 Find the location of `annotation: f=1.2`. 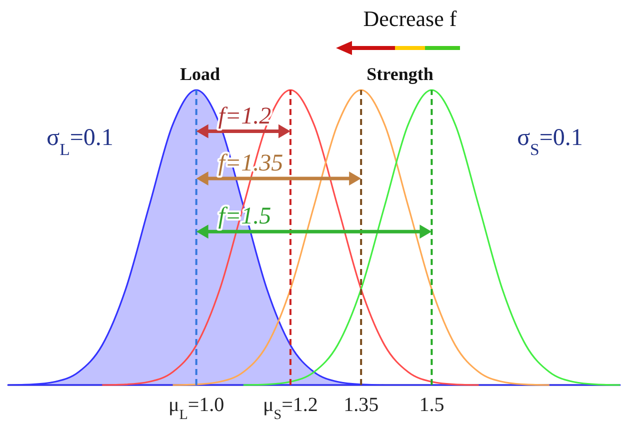

annotation: f=1.2 is located at coordinates (245, 116).